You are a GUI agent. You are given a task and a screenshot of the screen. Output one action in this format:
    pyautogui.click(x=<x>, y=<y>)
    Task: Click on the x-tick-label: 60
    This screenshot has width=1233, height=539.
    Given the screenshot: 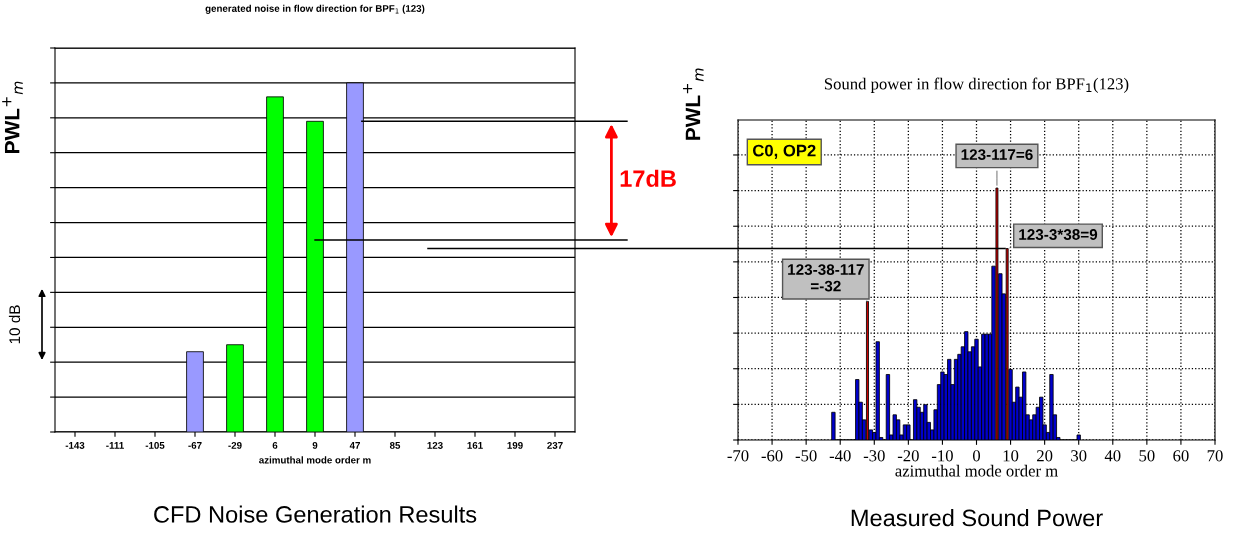 What is the action you would take?
    pyautogui.click(x=1181, y=456)
    